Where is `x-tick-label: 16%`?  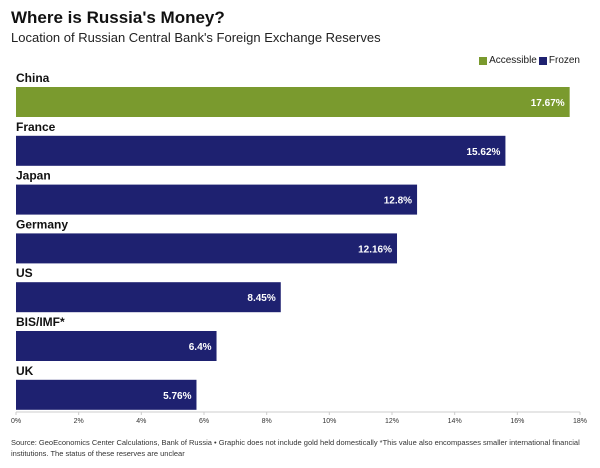 x-tick-label: 16% is located at coordinates (517, 421).